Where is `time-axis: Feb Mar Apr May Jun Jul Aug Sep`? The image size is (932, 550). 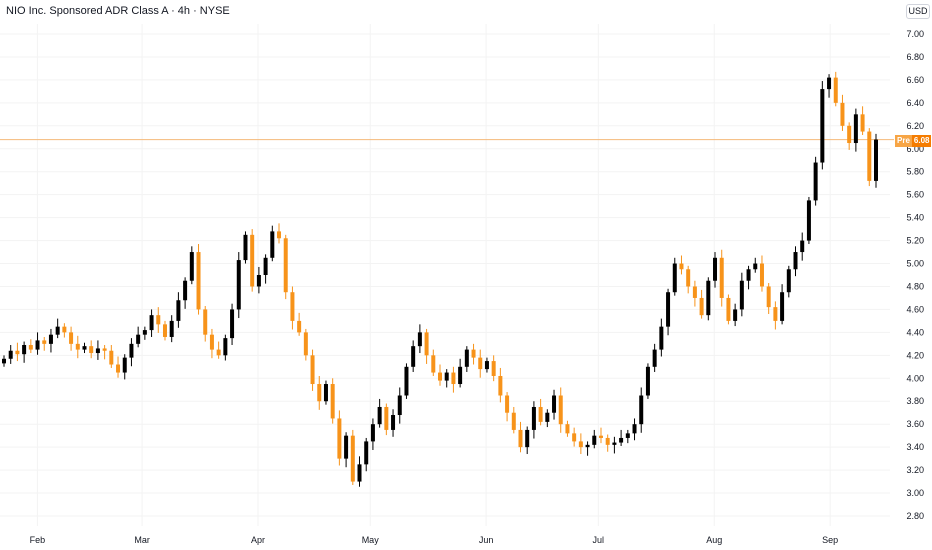 time-axis: Feb Mar Apr May Jun Jul Aug Sep is located at coordinates (434, 540).